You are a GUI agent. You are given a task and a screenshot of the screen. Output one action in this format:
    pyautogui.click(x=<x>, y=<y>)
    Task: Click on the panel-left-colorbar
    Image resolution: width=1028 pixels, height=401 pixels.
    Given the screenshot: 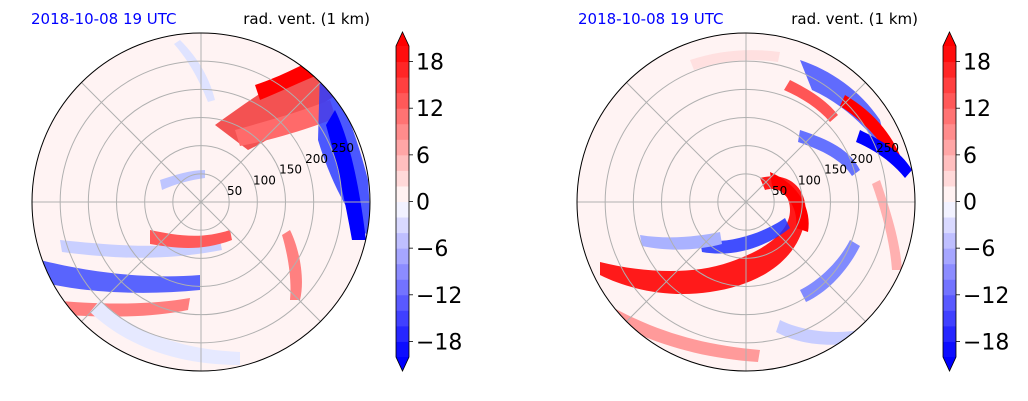 What is the action you would take?
    pyautogui.click(x=404, y=201)
    